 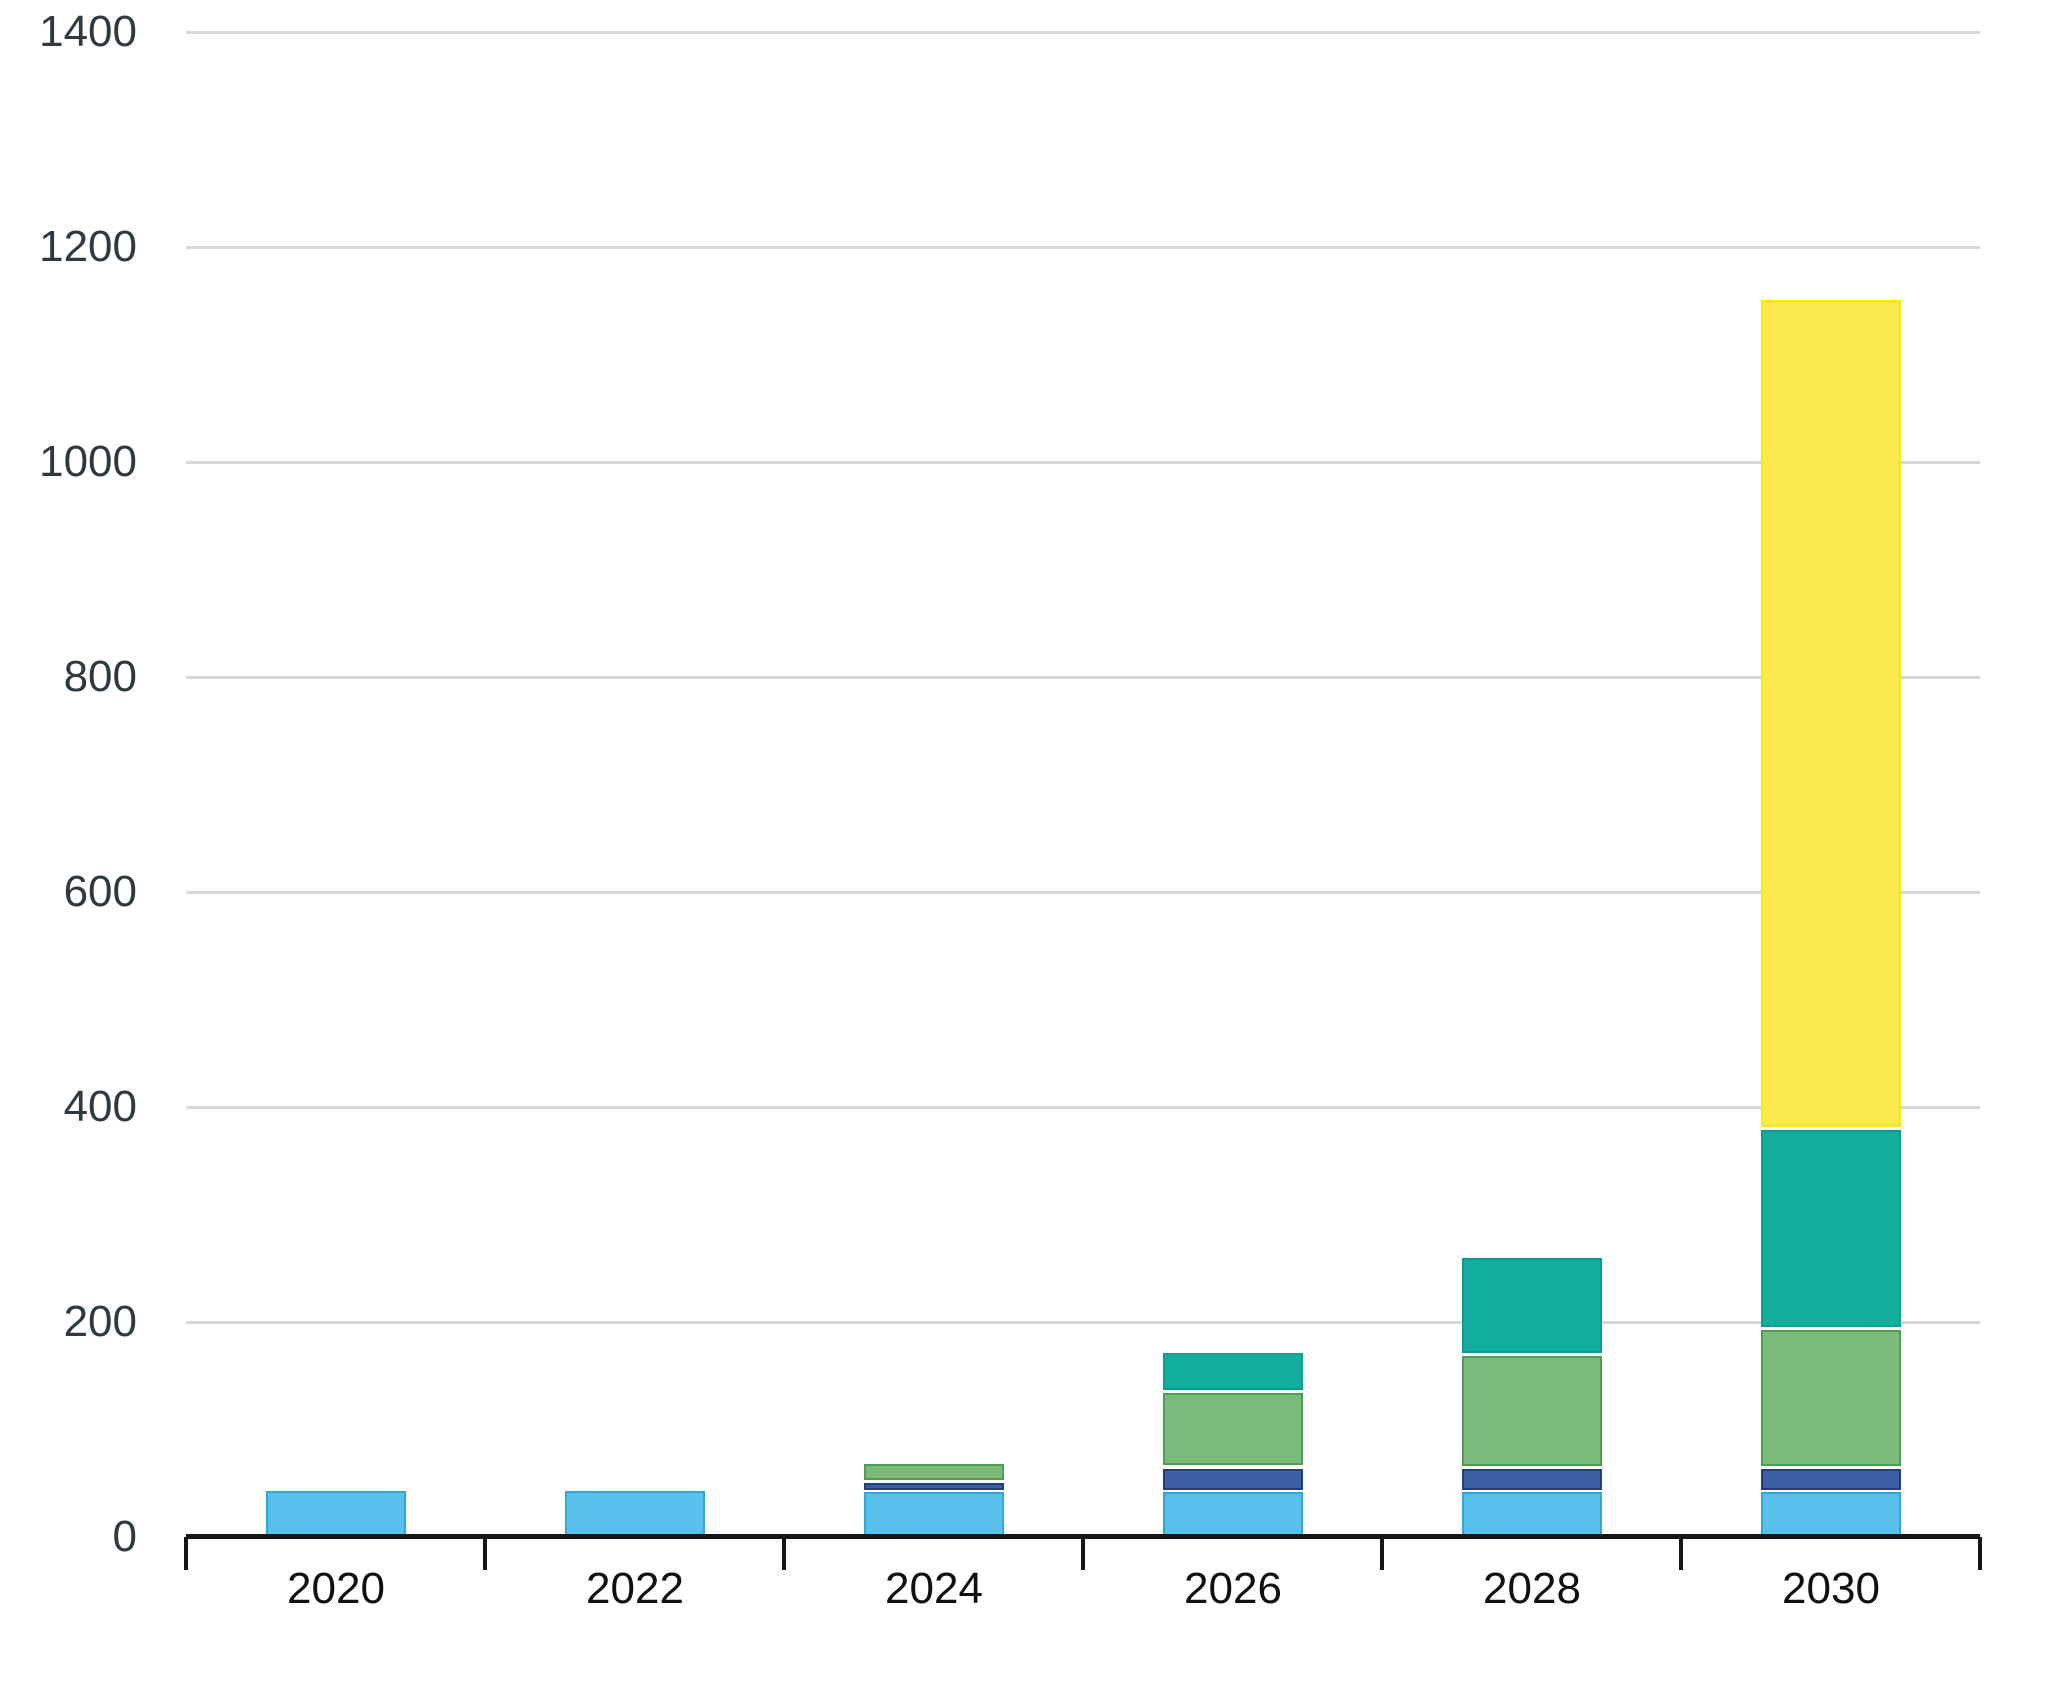 What do you see at coordinates (1831, 1514) in the screenshot?
I see `bar-2030-light_blue` at bounding box center [1831, 1514].